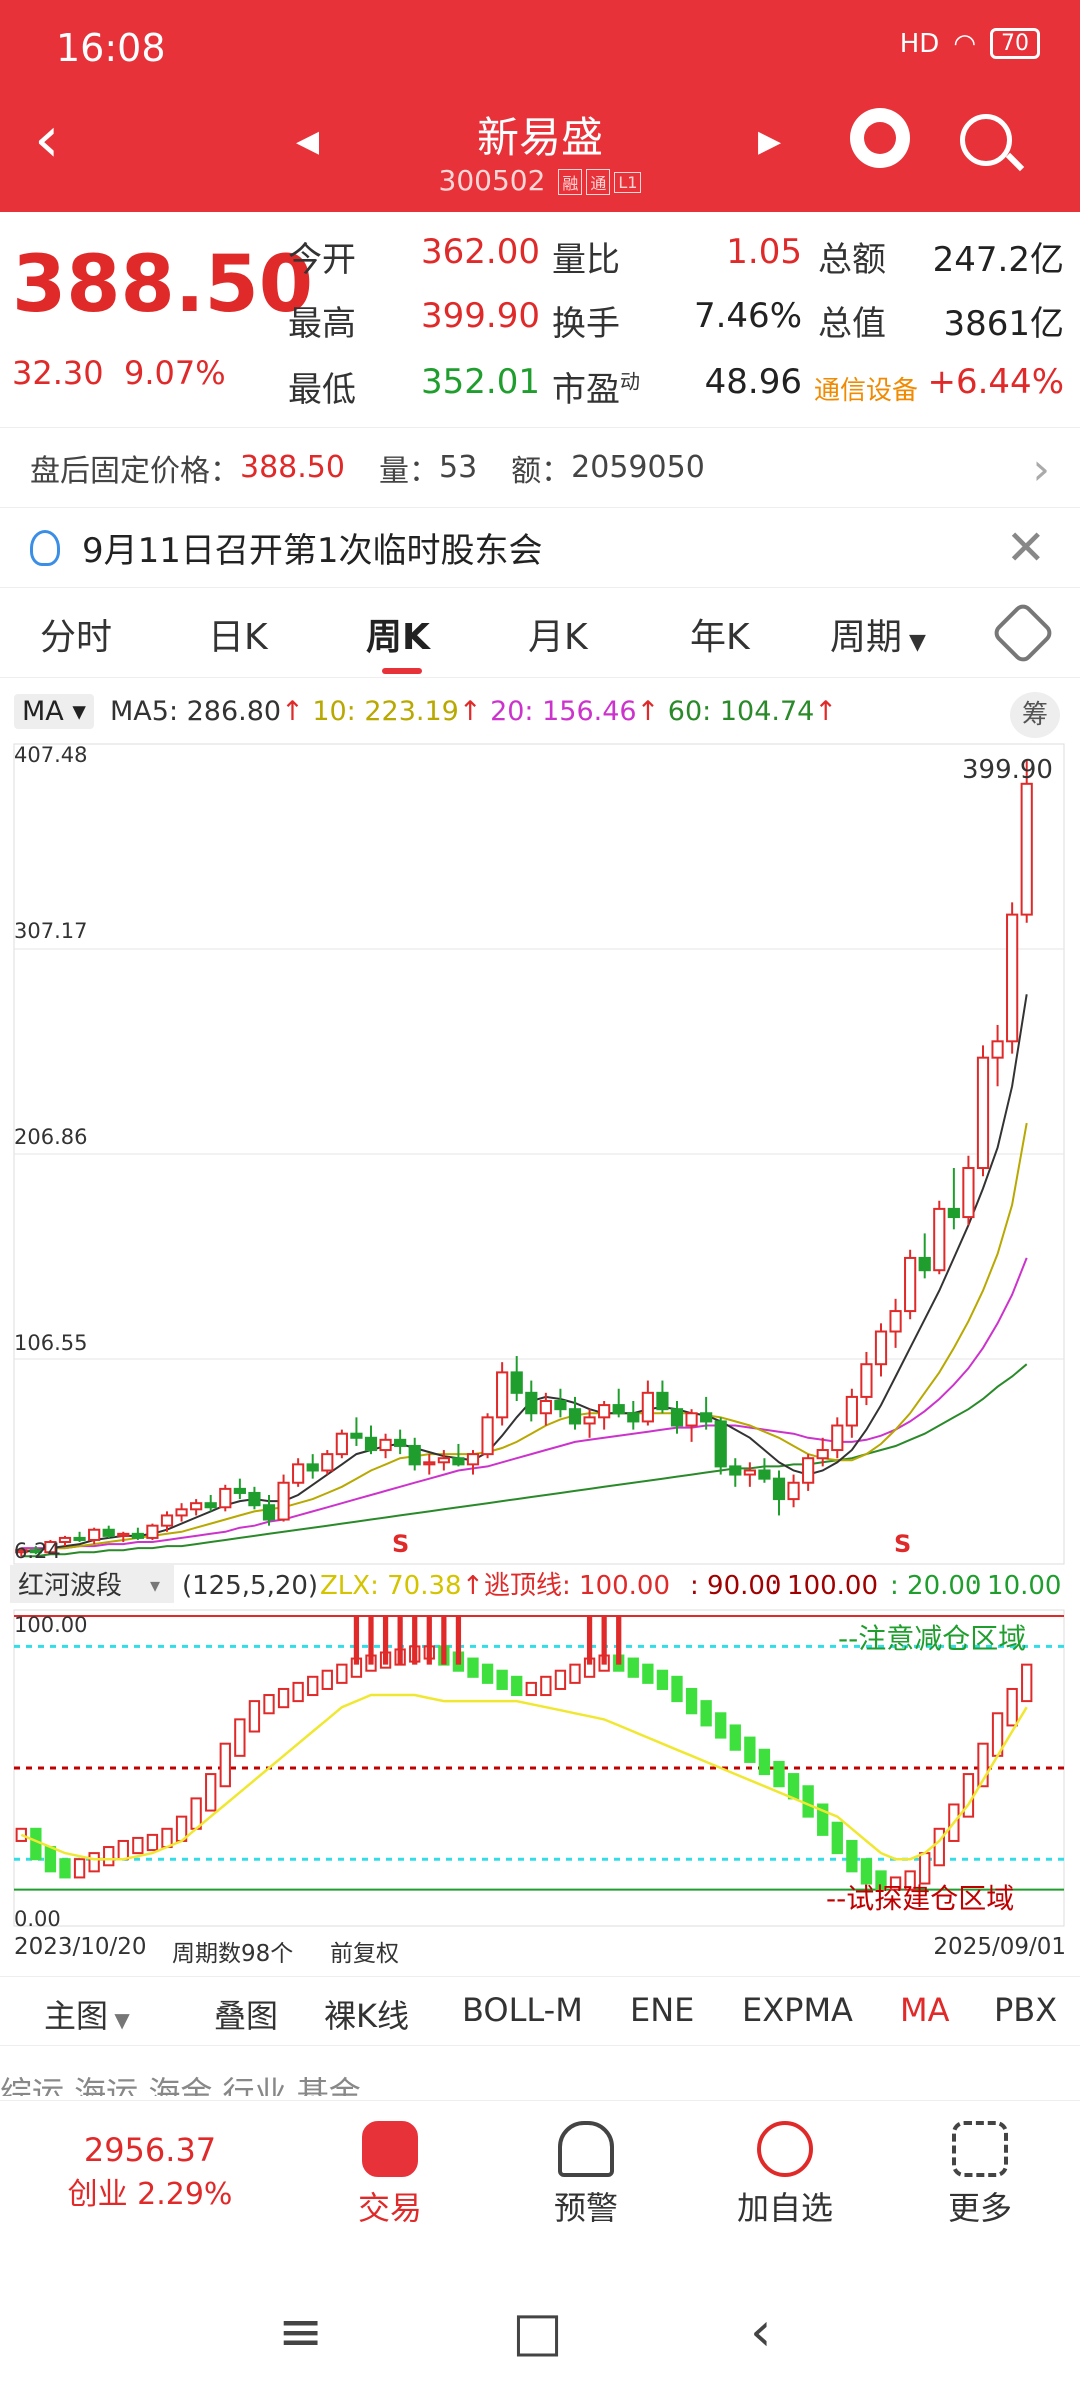 This screenshot has height=2400, width=1080. I want to click on ma5-value: MA5: 286.80, so click(196, 711).